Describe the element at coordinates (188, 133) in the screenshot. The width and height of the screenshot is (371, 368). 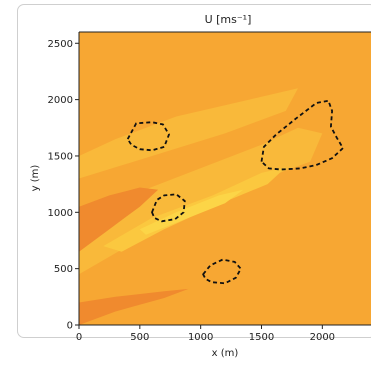
I see `wake-upper` at that location.